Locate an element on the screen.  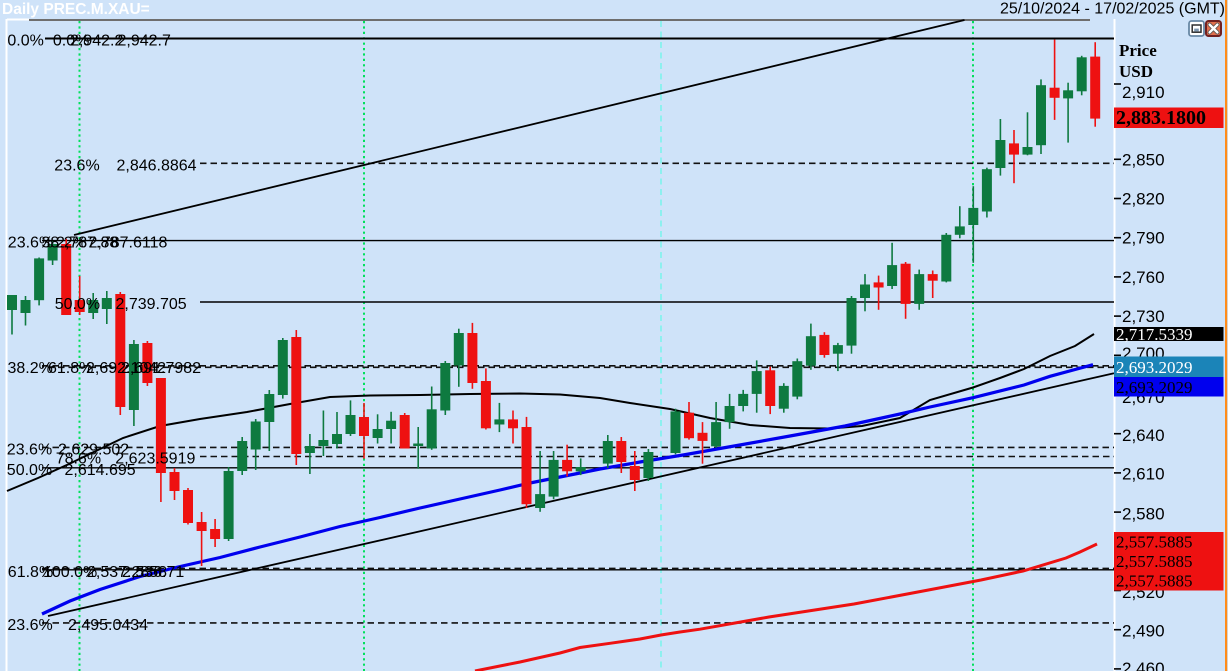
svg-text: 100.0% is located at coordinates (70, 572).